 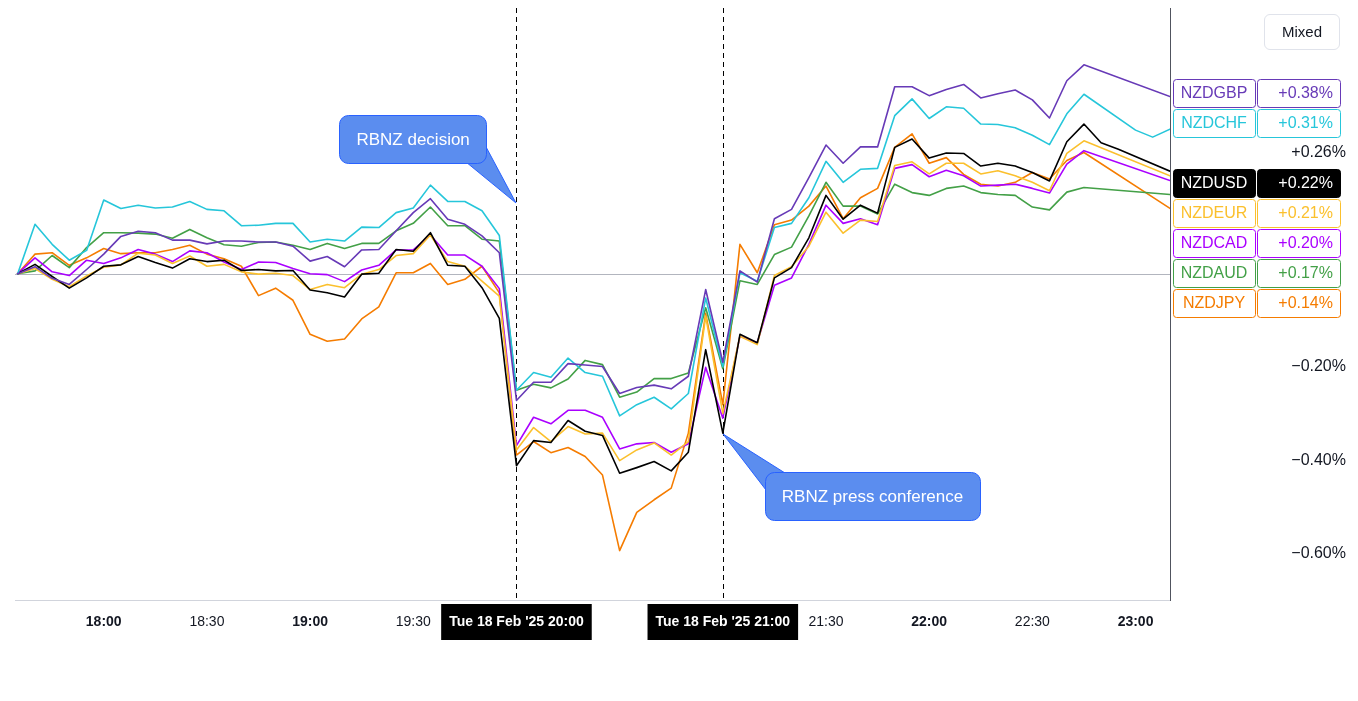 What do you see at coordinates (1318, 151) in the screenshot?
I see `y-tick-label: +0.26%` at bounding box center [1318, 151].